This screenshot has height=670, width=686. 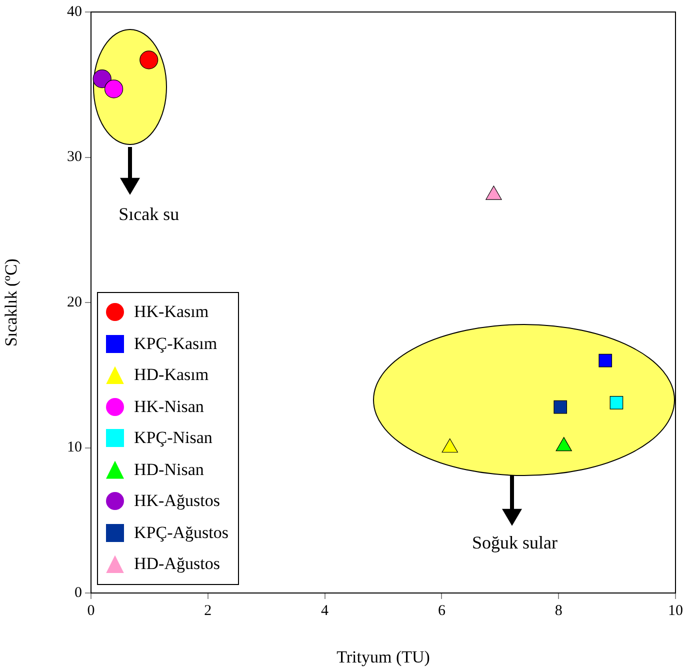 What do you see at coordinates (169, 406) in the screenshot?
I see `legend-label: HK-Nisan` at bounding box center [169, 406].